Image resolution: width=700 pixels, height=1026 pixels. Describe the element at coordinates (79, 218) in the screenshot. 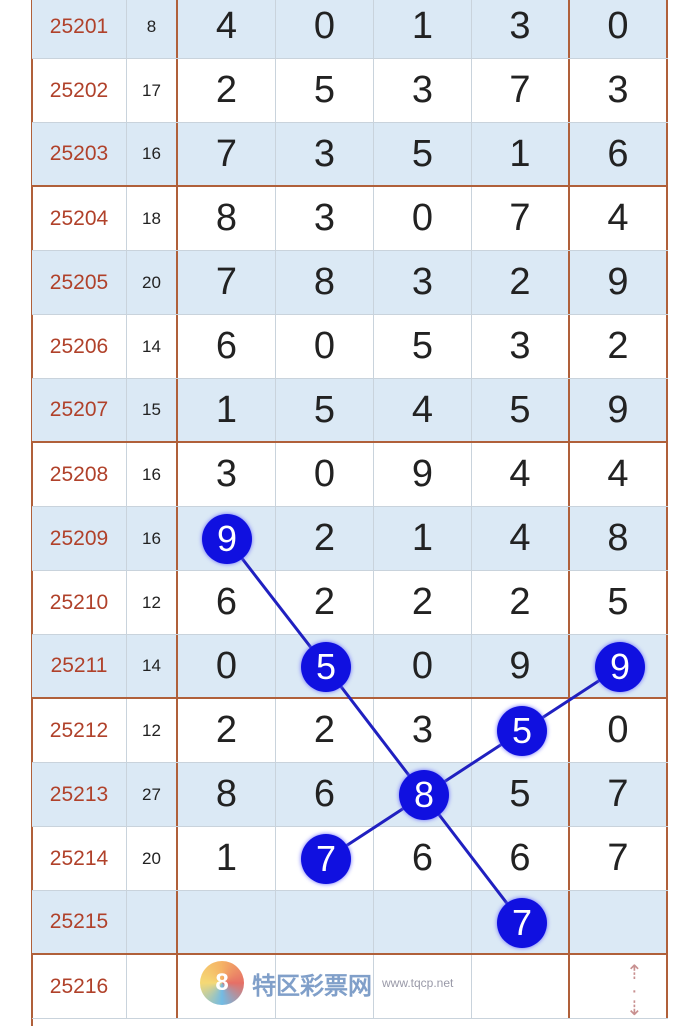

I see `issue-number: 25204` at that location.